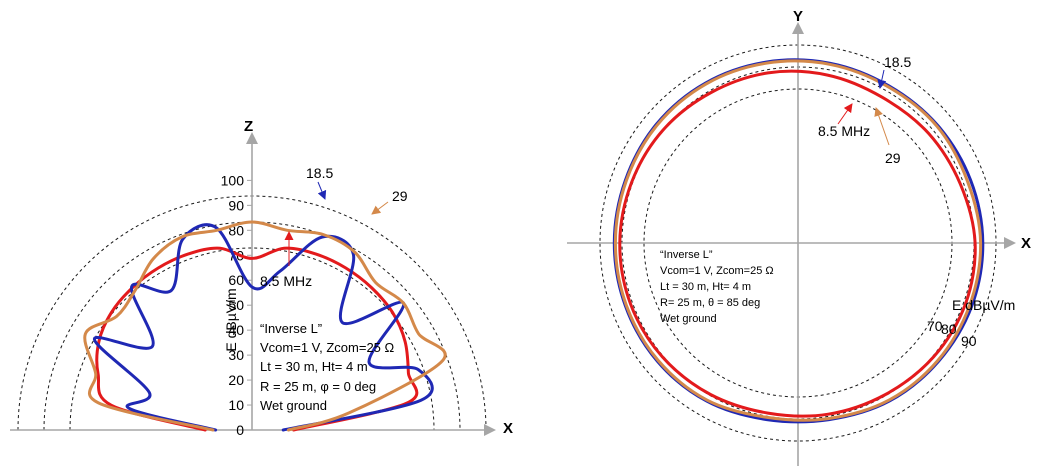  I want to click on z-tick-label-90: 90, so click(236, 205).